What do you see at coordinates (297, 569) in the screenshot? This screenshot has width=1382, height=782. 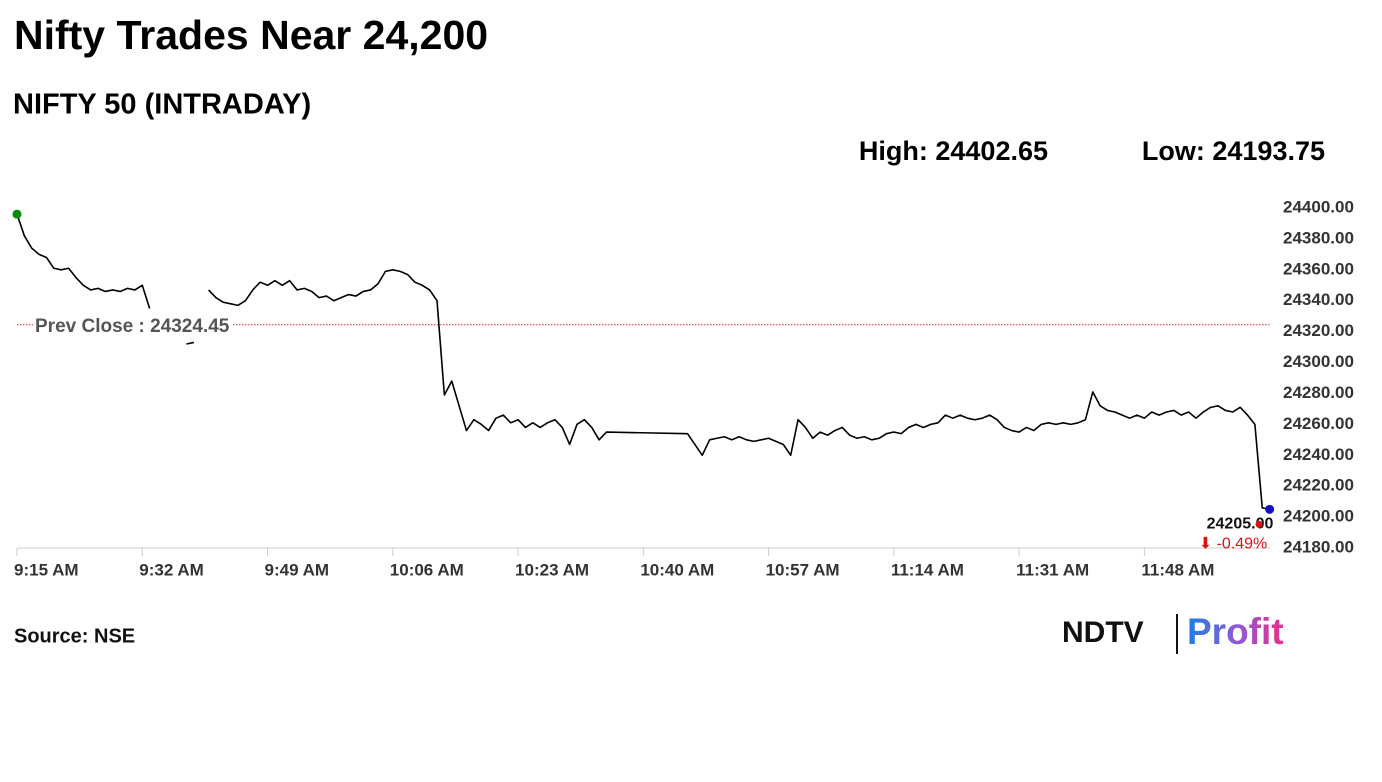 I see `x-tick-label: 9:49 AM` at bounding box center [297, 569].